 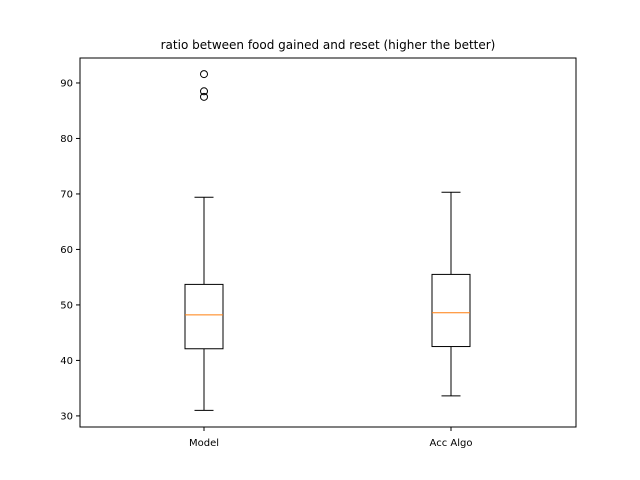 What do you see at coordinates (451, 443) in the screenshot?
I see `x-tick-label: Acc Algo` at bounding box center [451, 443].